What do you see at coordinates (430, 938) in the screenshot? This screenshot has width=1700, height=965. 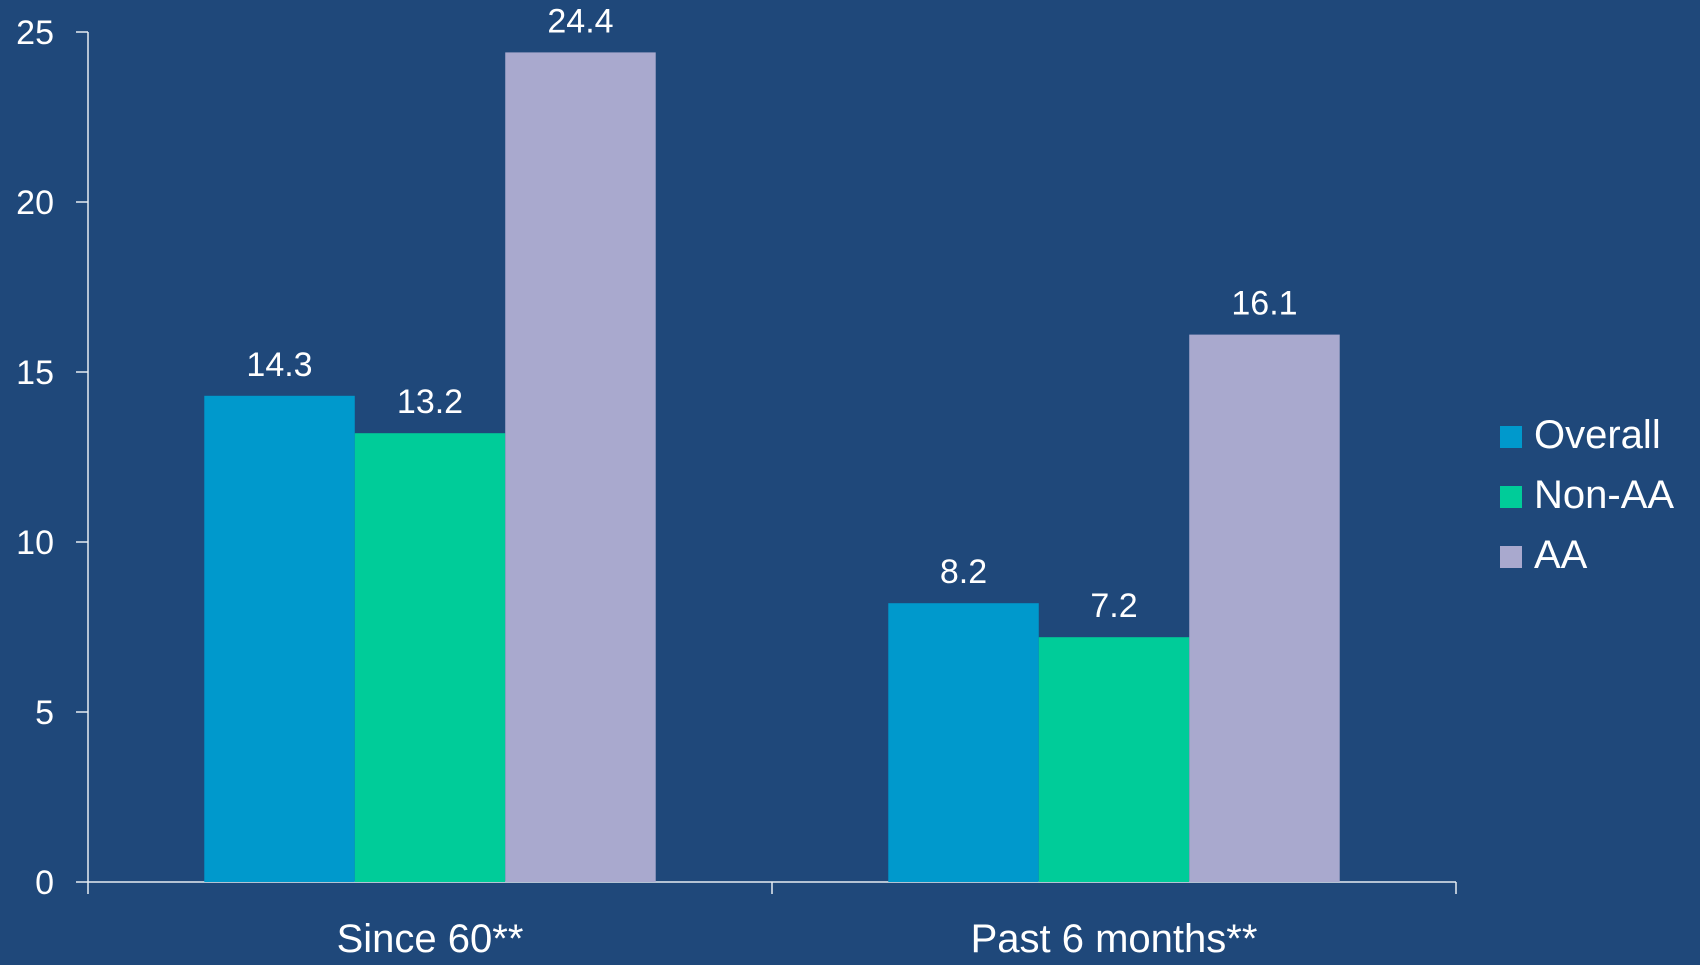 I see `x-category-label: Since 60**` at bounding box center [430, 938].